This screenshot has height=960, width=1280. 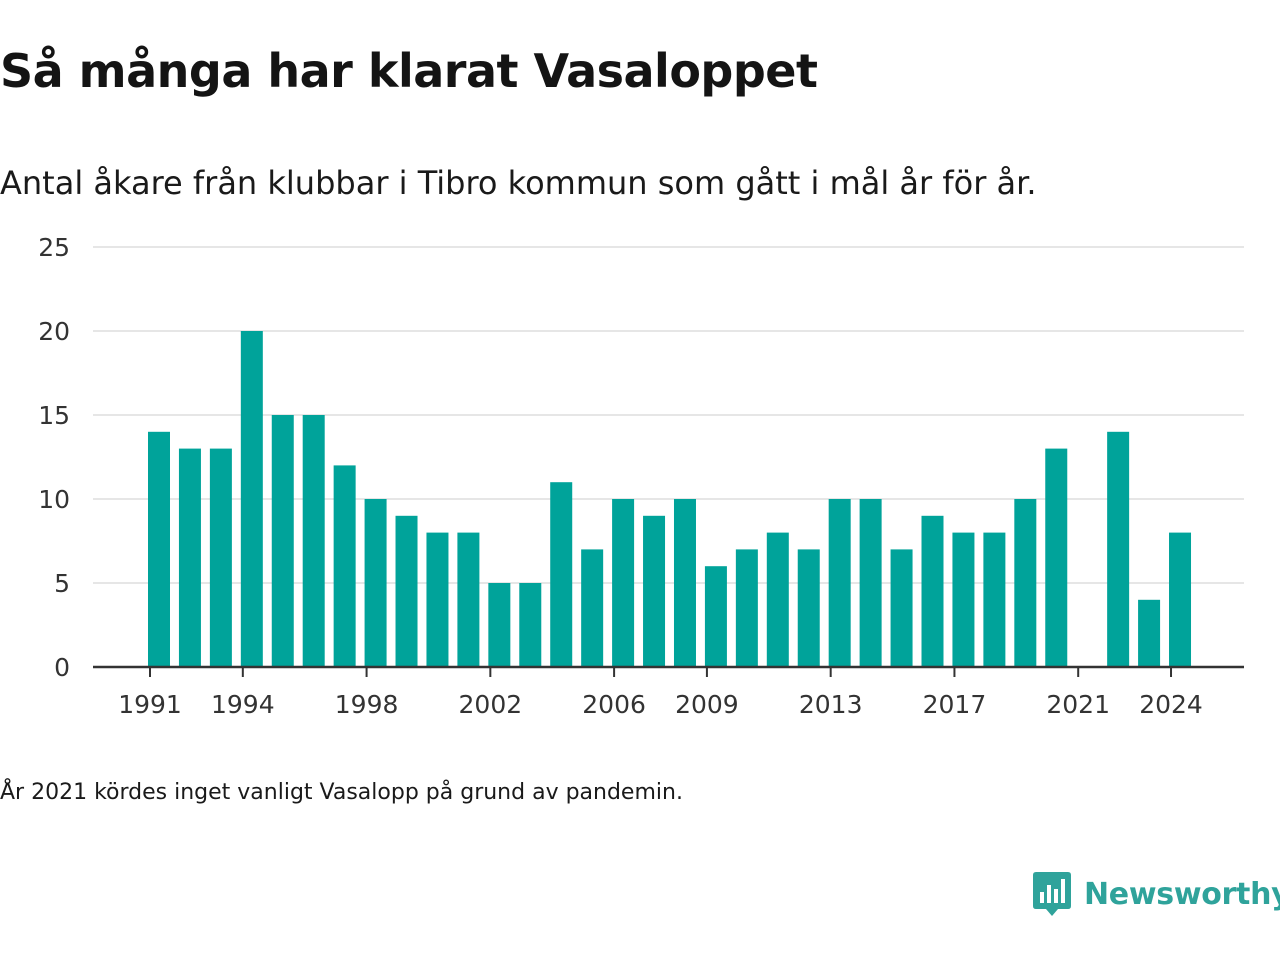 What do you see at coordinates (150, 704) in the screenshot?
I see `x-tick-label: 1991` at bounding box center [150, 704].